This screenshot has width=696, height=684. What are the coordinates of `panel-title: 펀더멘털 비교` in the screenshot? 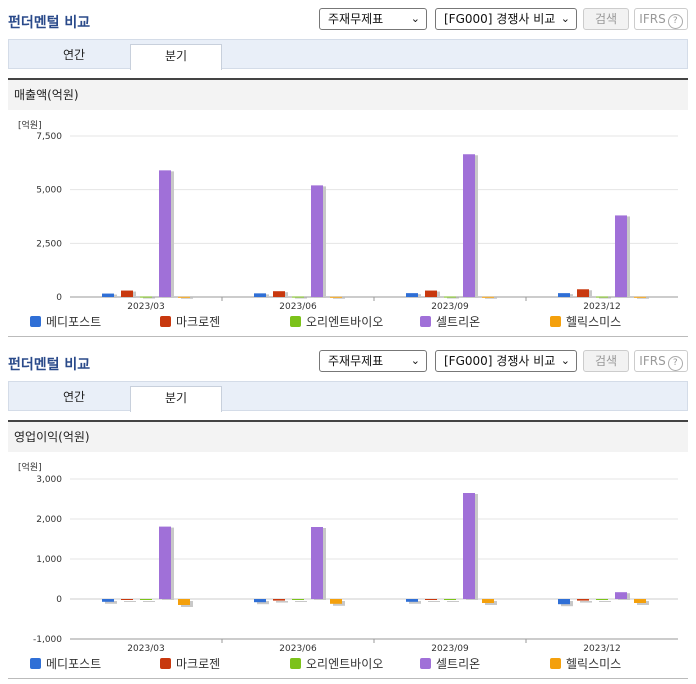 It's located at (49, 23).